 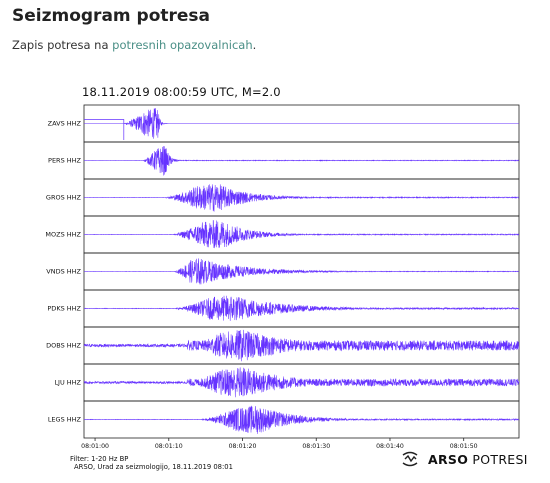 What do you see at coordinates (65, 420) in the screenshot?
I see `station-label: LEGS HHZ` at bounding box center [65, 420].